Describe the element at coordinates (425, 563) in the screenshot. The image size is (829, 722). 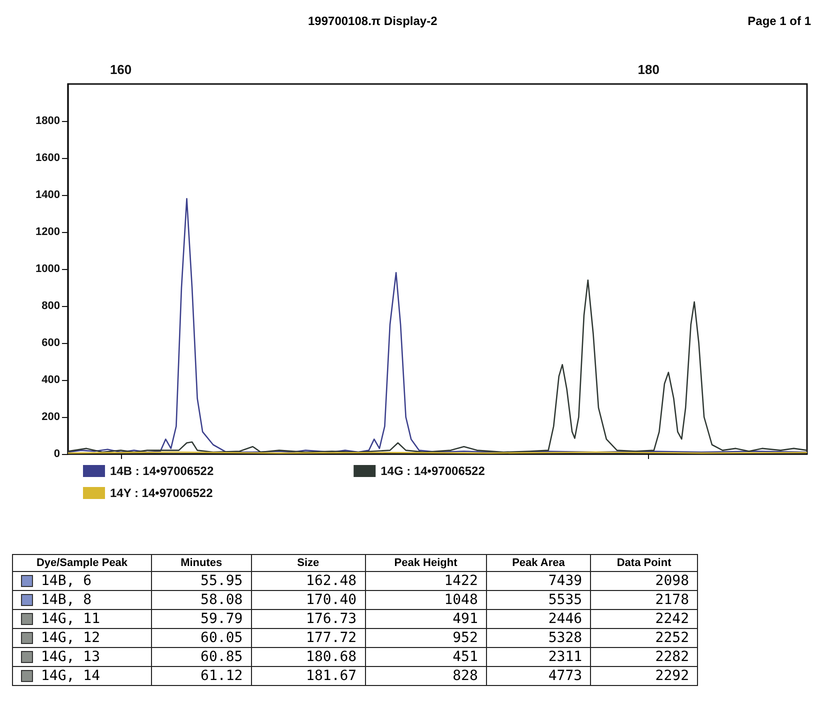
I see `category-label: Peak Height` at that location.